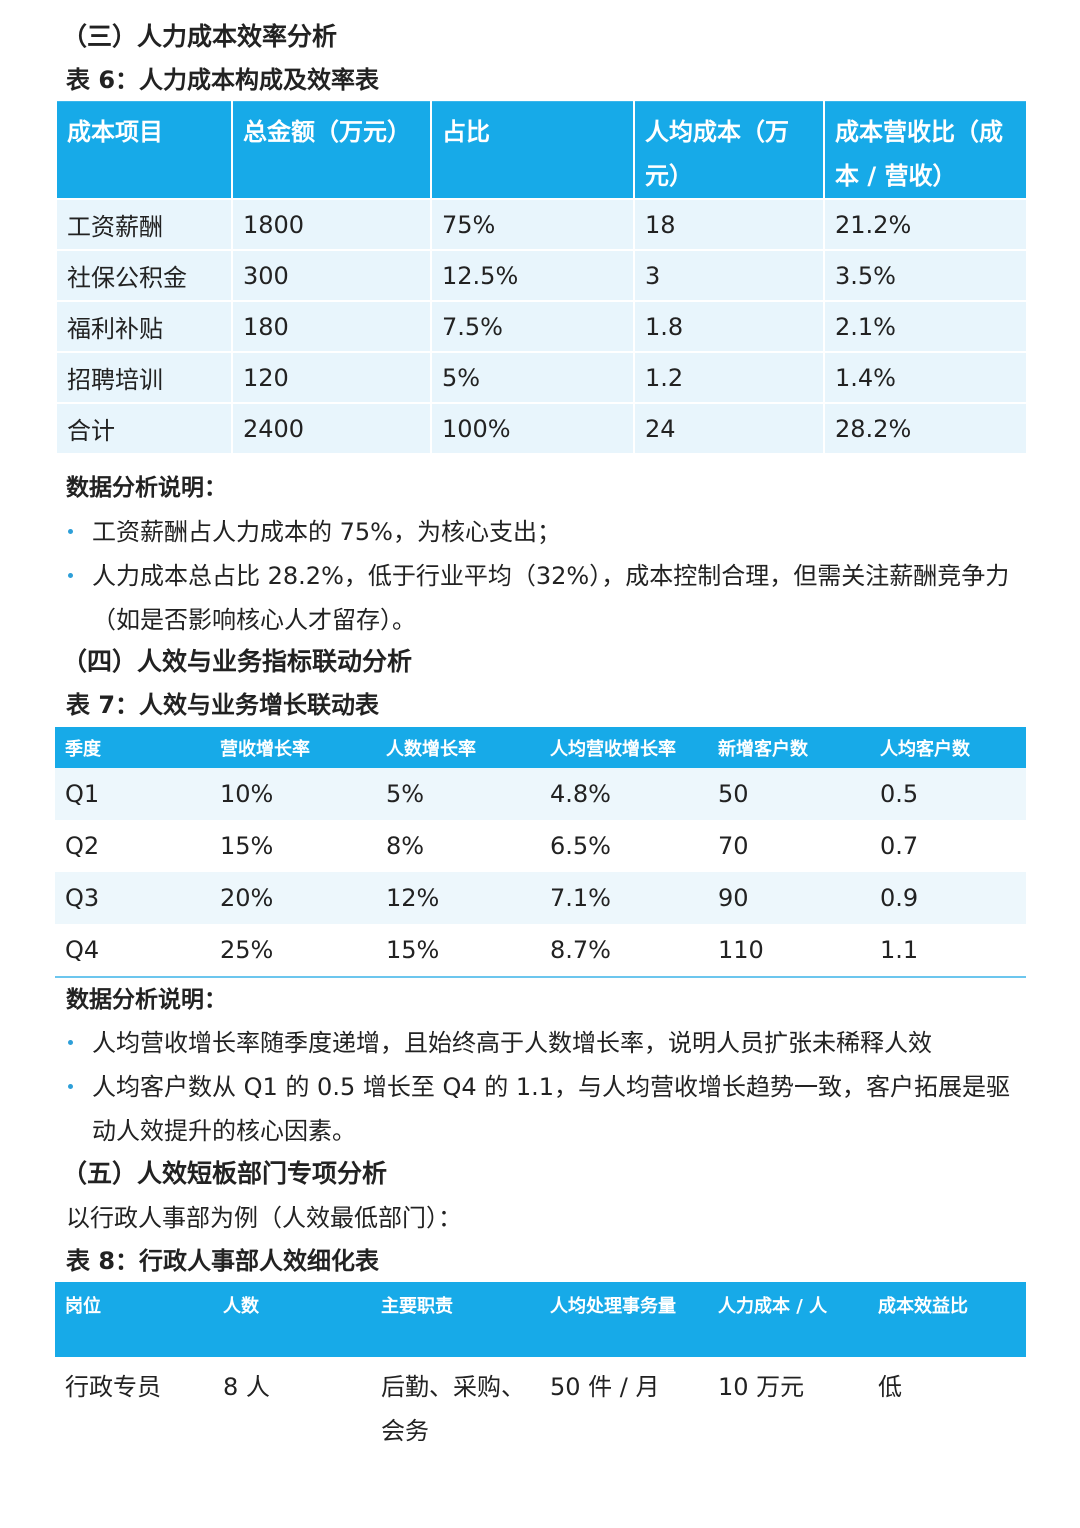 The image size is (1080, 1528). I want to click on table-cell: 12.5%, so click(532, 275).